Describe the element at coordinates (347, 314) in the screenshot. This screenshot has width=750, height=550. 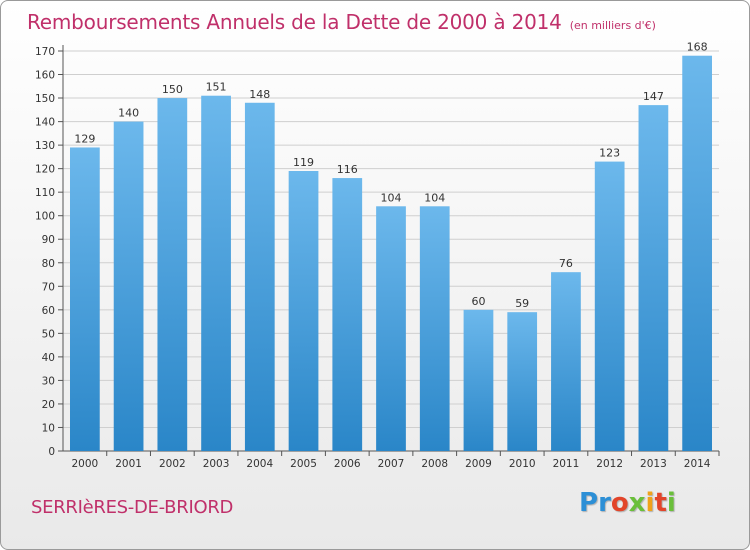
I see `bar-2006` at that location.